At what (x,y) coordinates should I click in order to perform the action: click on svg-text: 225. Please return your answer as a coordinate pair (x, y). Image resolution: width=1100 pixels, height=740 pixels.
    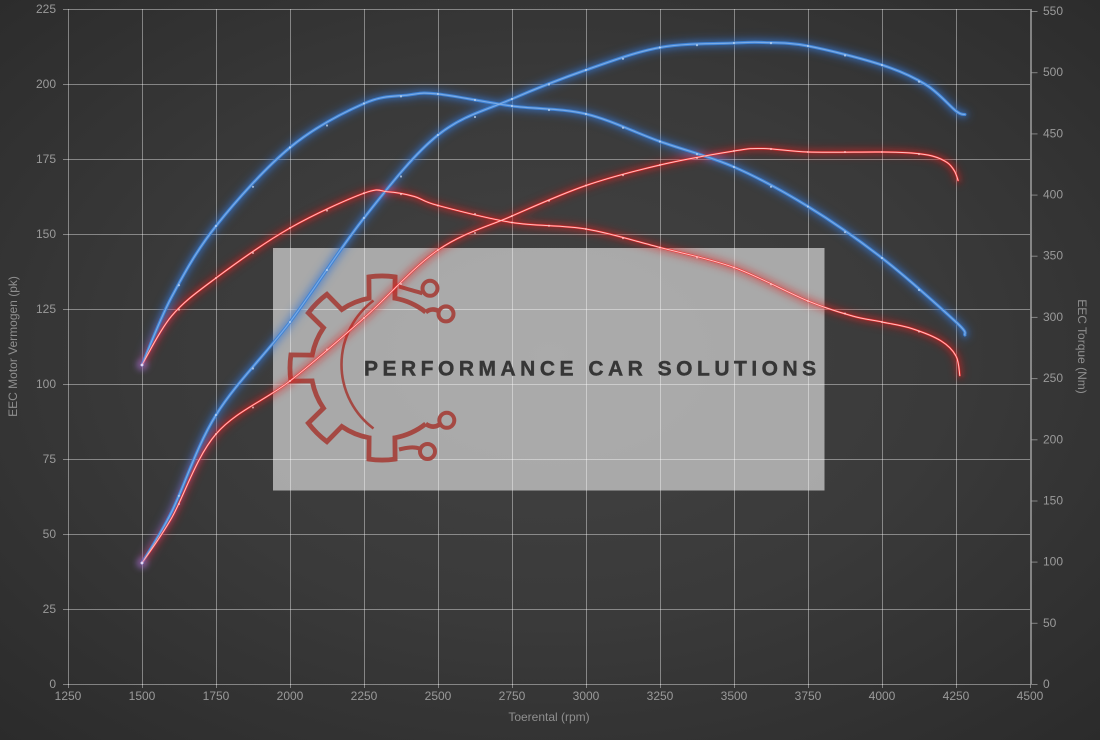
    Looking at the image, I should click on (46, 9).